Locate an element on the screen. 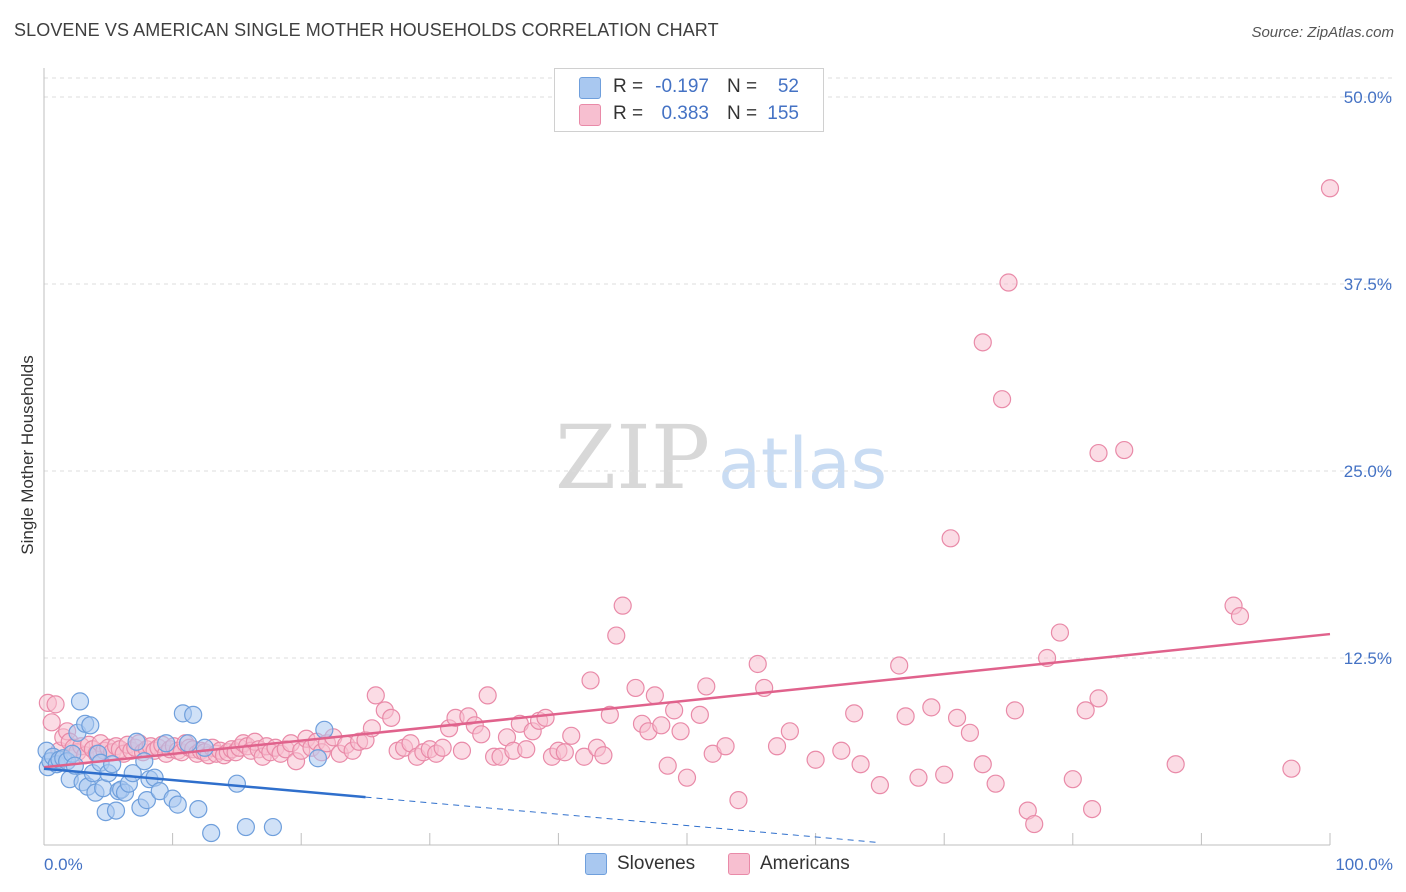 This screenshot has width=1406, height=892. slovenes-swatch is located at coordinates (590, 88).